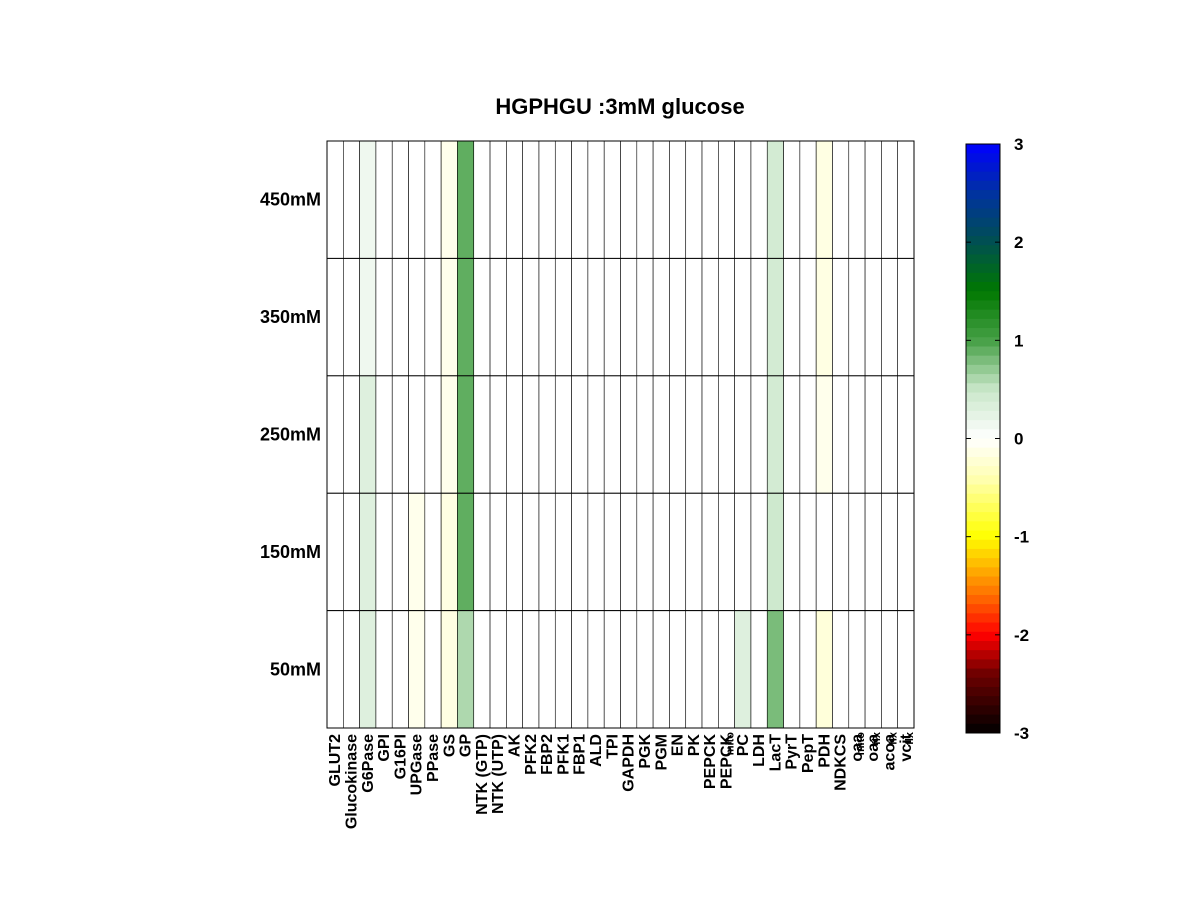 The width and height of the screenshot is (1200, 901). I want to click on y-tick-label: 450mM, so click(290, 200).